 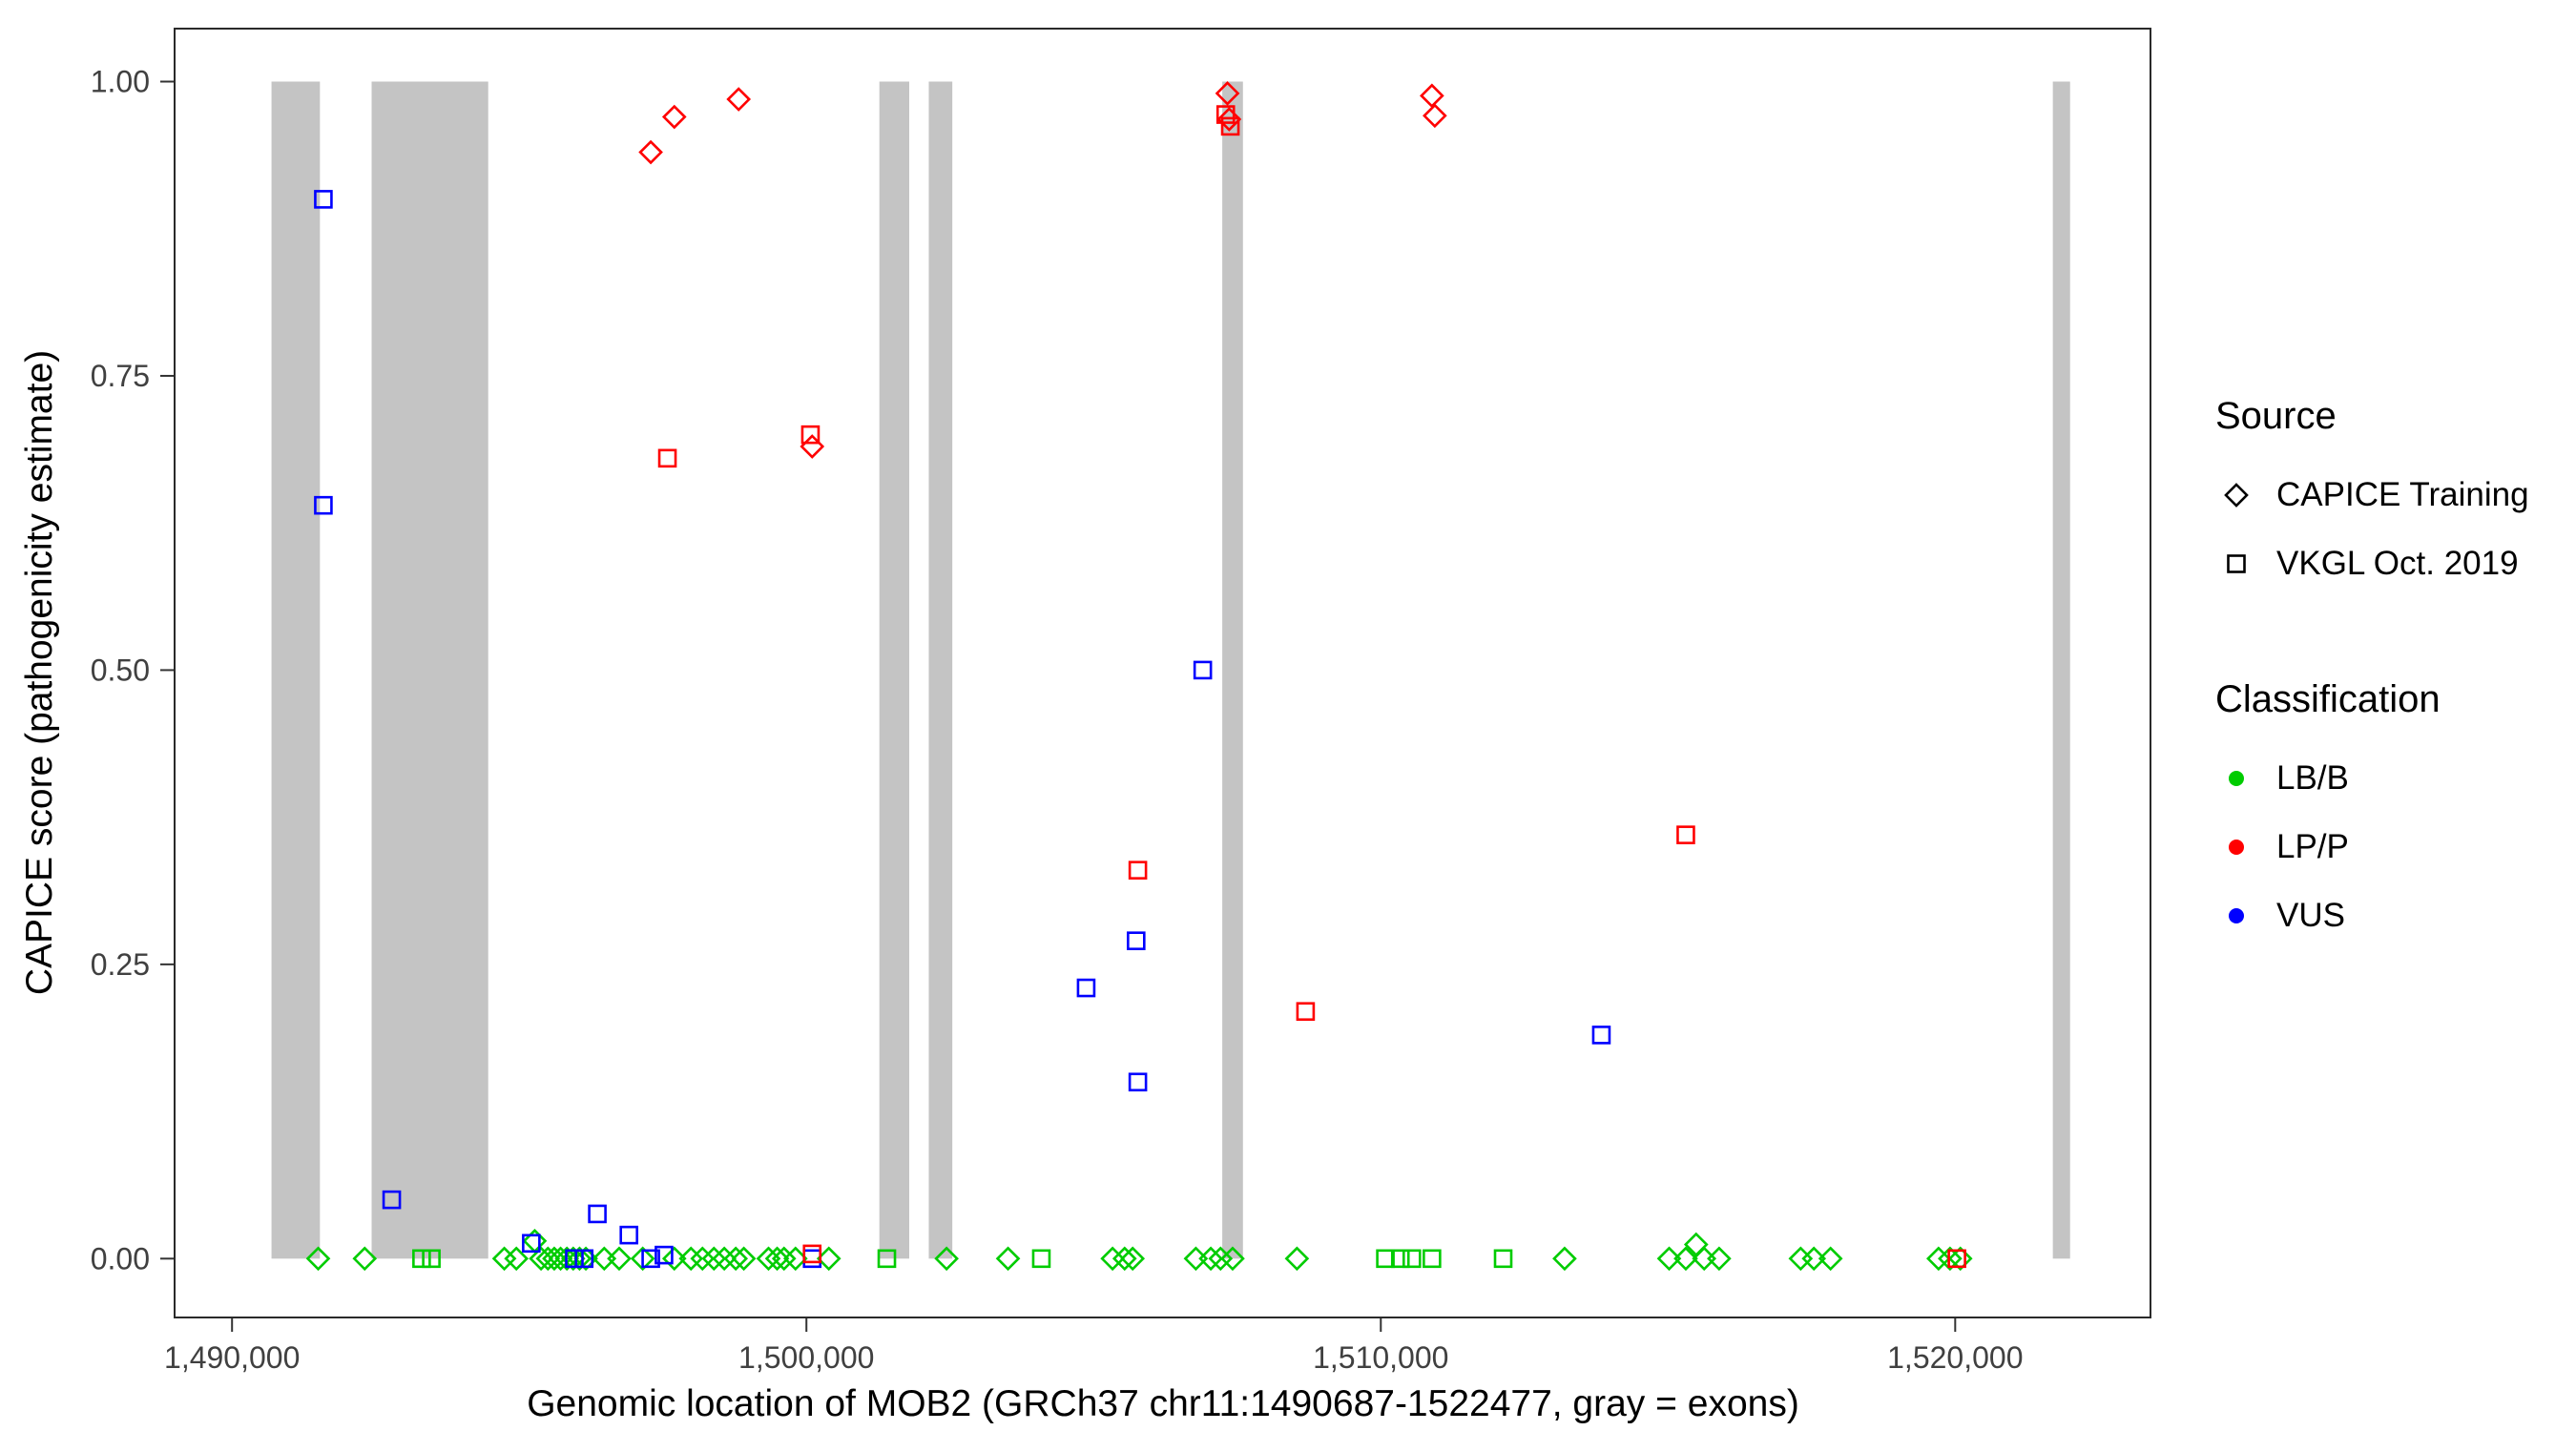 I want to click on legend-label-vus: VUS, so click(x=2310, y=915).